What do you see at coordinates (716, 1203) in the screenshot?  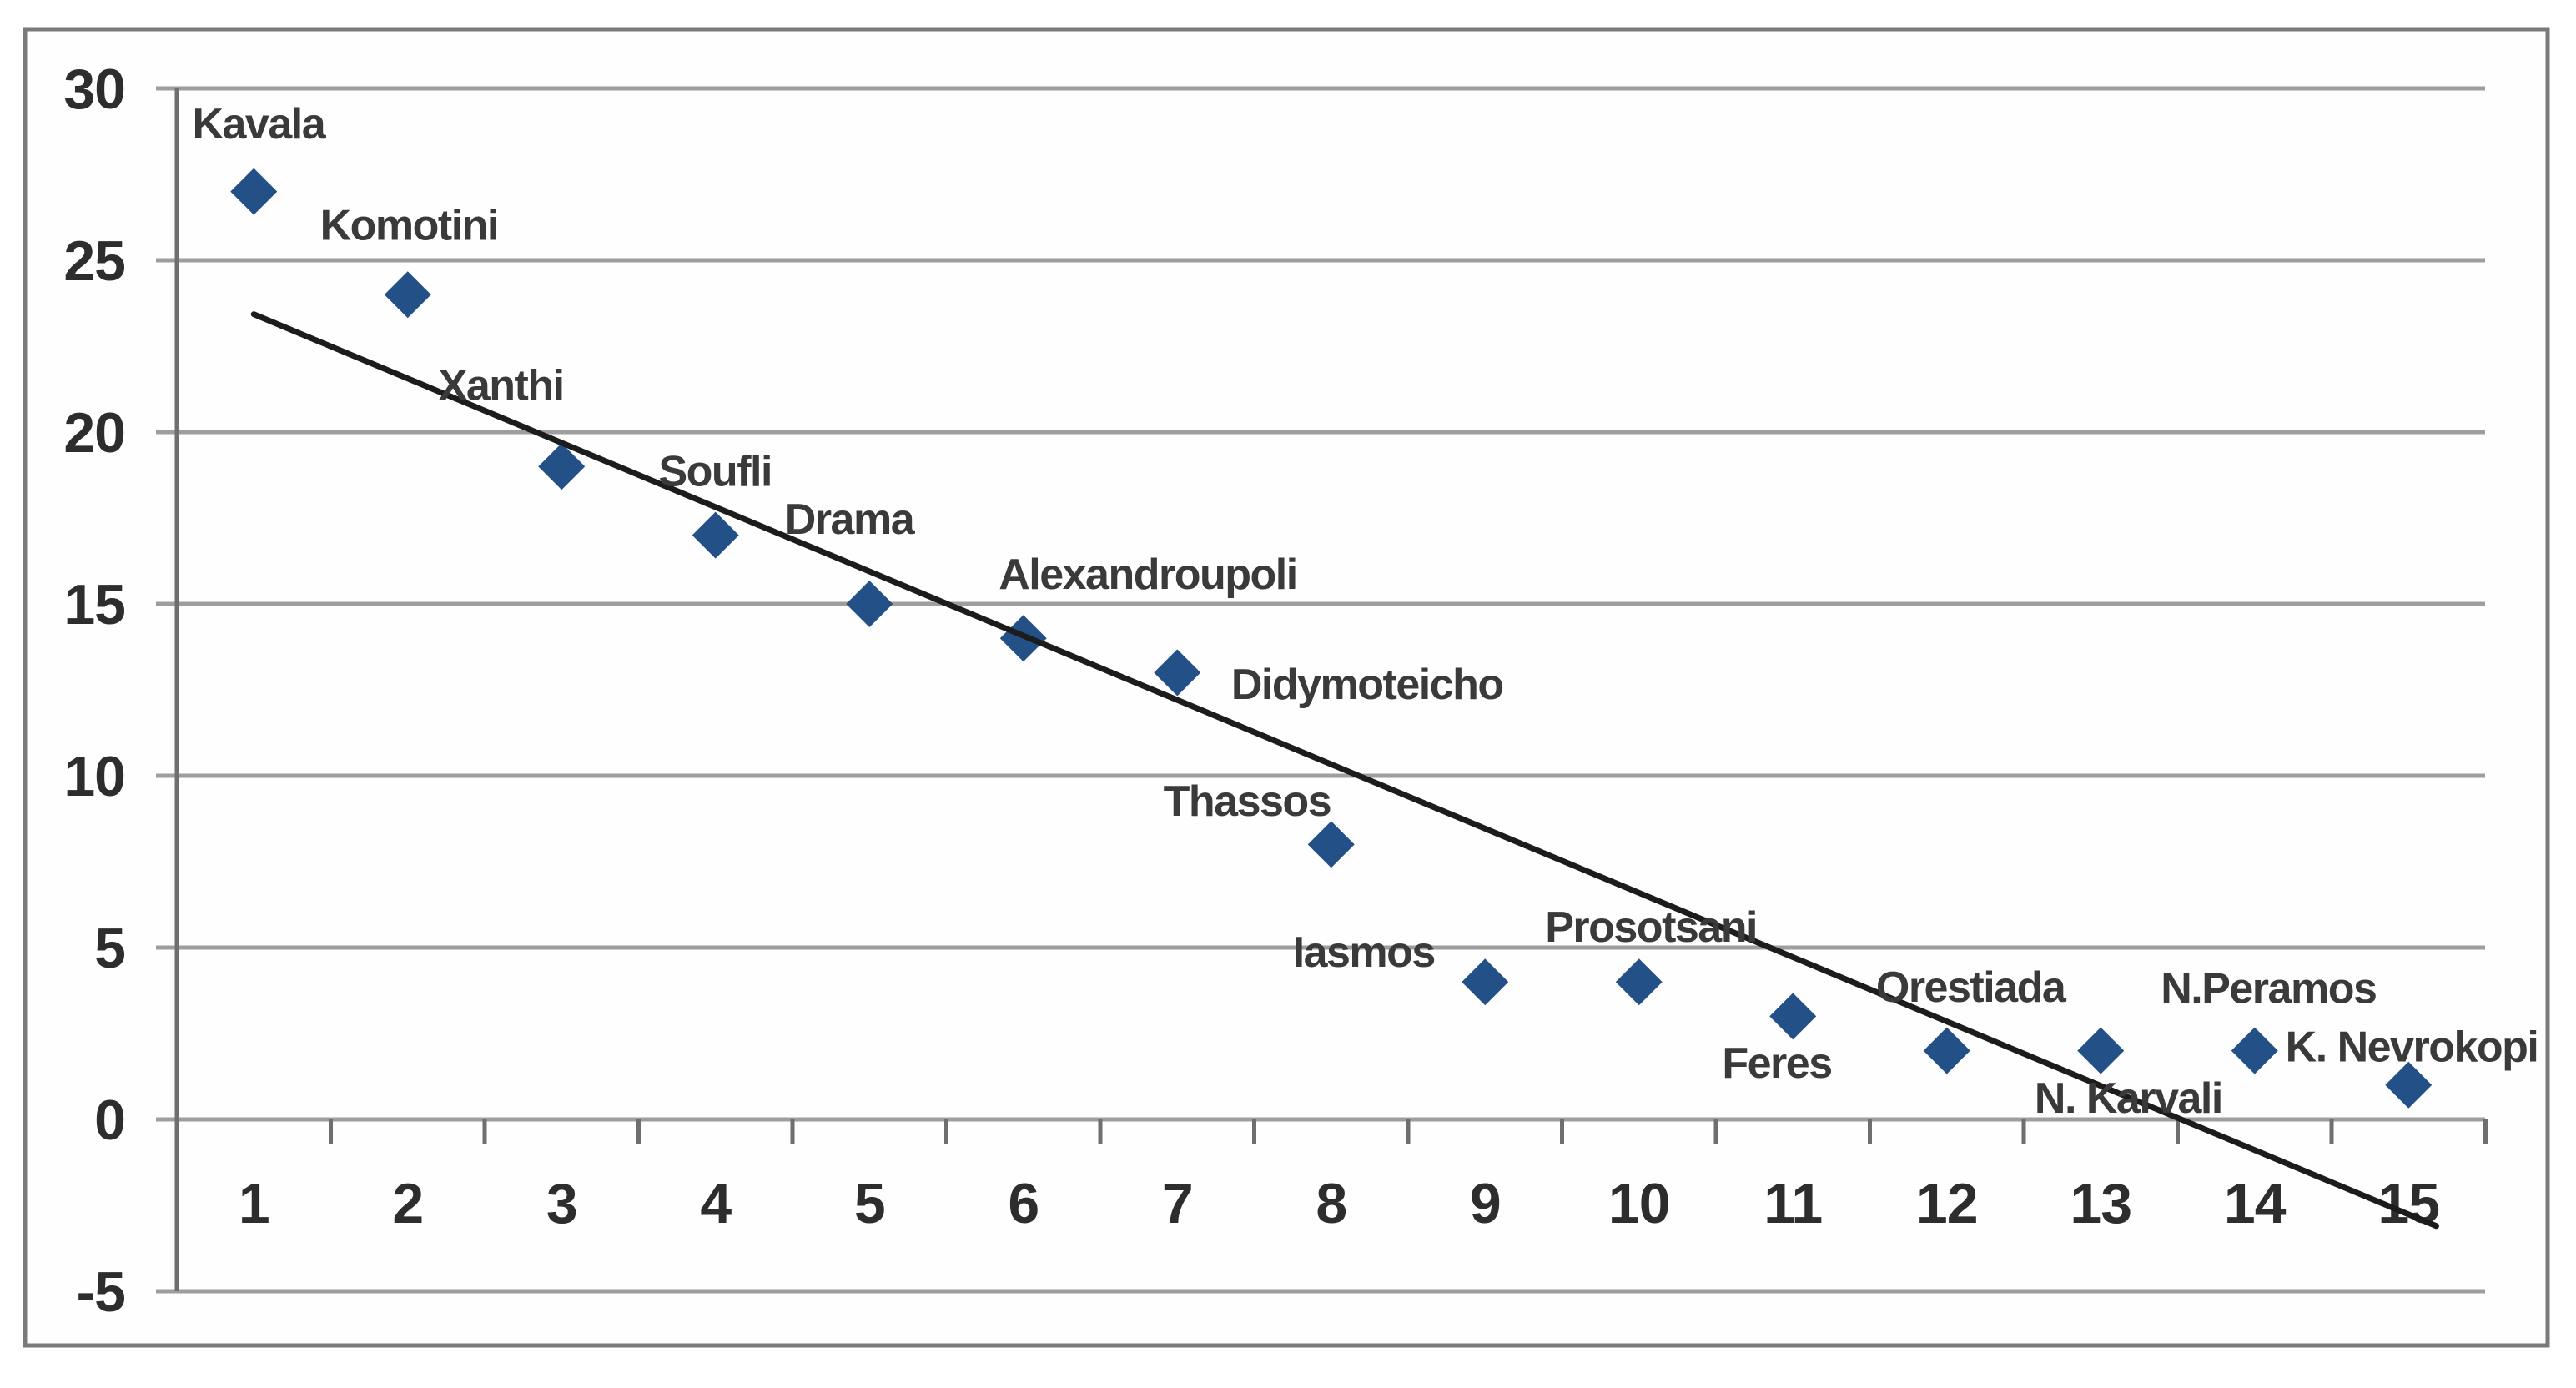 I see `x-tick-label-4: 4` at bounding box center [716, 1203].